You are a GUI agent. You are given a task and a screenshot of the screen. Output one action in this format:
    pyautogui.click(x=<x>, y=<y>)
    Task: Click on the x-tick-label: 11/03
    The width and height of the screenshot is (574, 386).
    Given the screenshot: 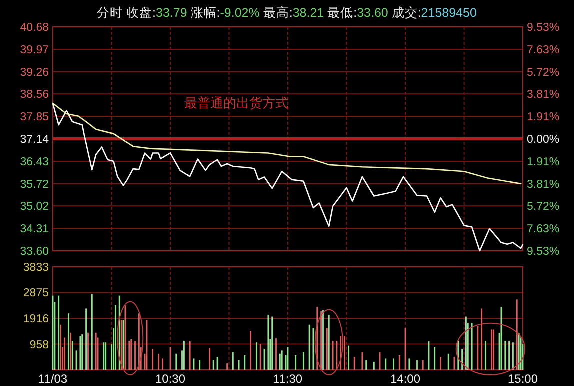 What is the action you would take?
    pyautogui.click(x=53, y=379)
    